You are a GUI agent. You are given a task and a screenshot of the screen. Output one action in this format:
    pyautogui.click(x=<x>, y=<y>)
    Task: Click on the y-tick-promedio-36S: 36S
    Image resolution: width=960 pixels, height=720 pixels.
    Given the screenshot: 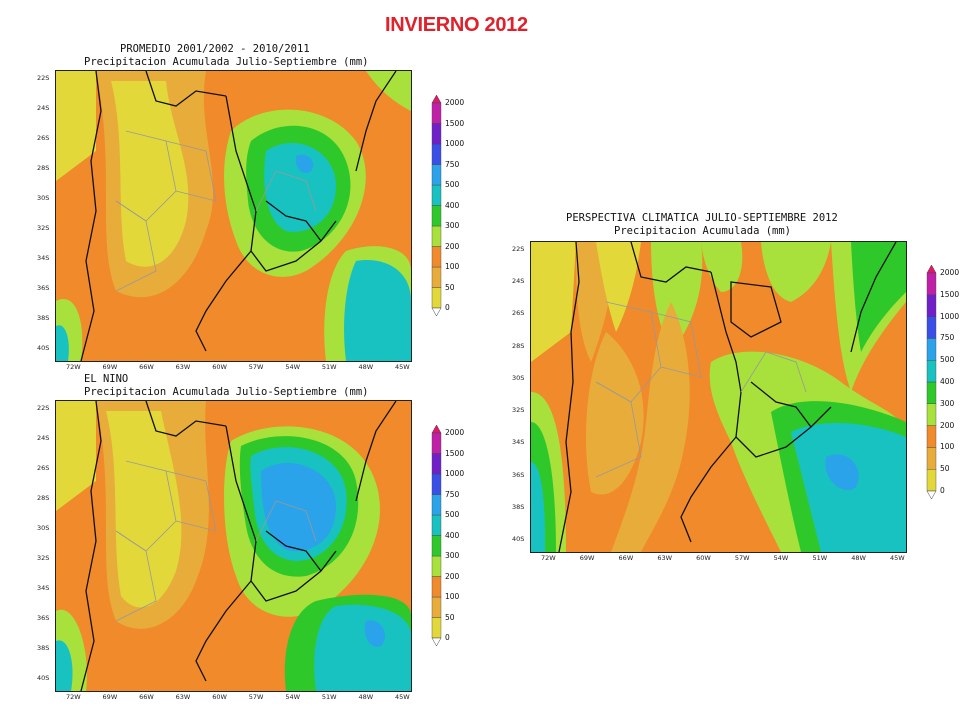 What is the action you would take?
    pyautogui.click(x=43, y=288)
    